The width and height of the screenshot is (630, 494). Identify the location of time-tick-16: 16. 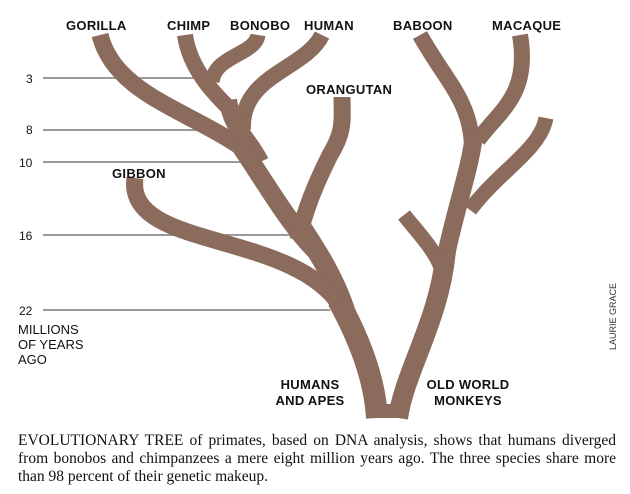
(26, 236).